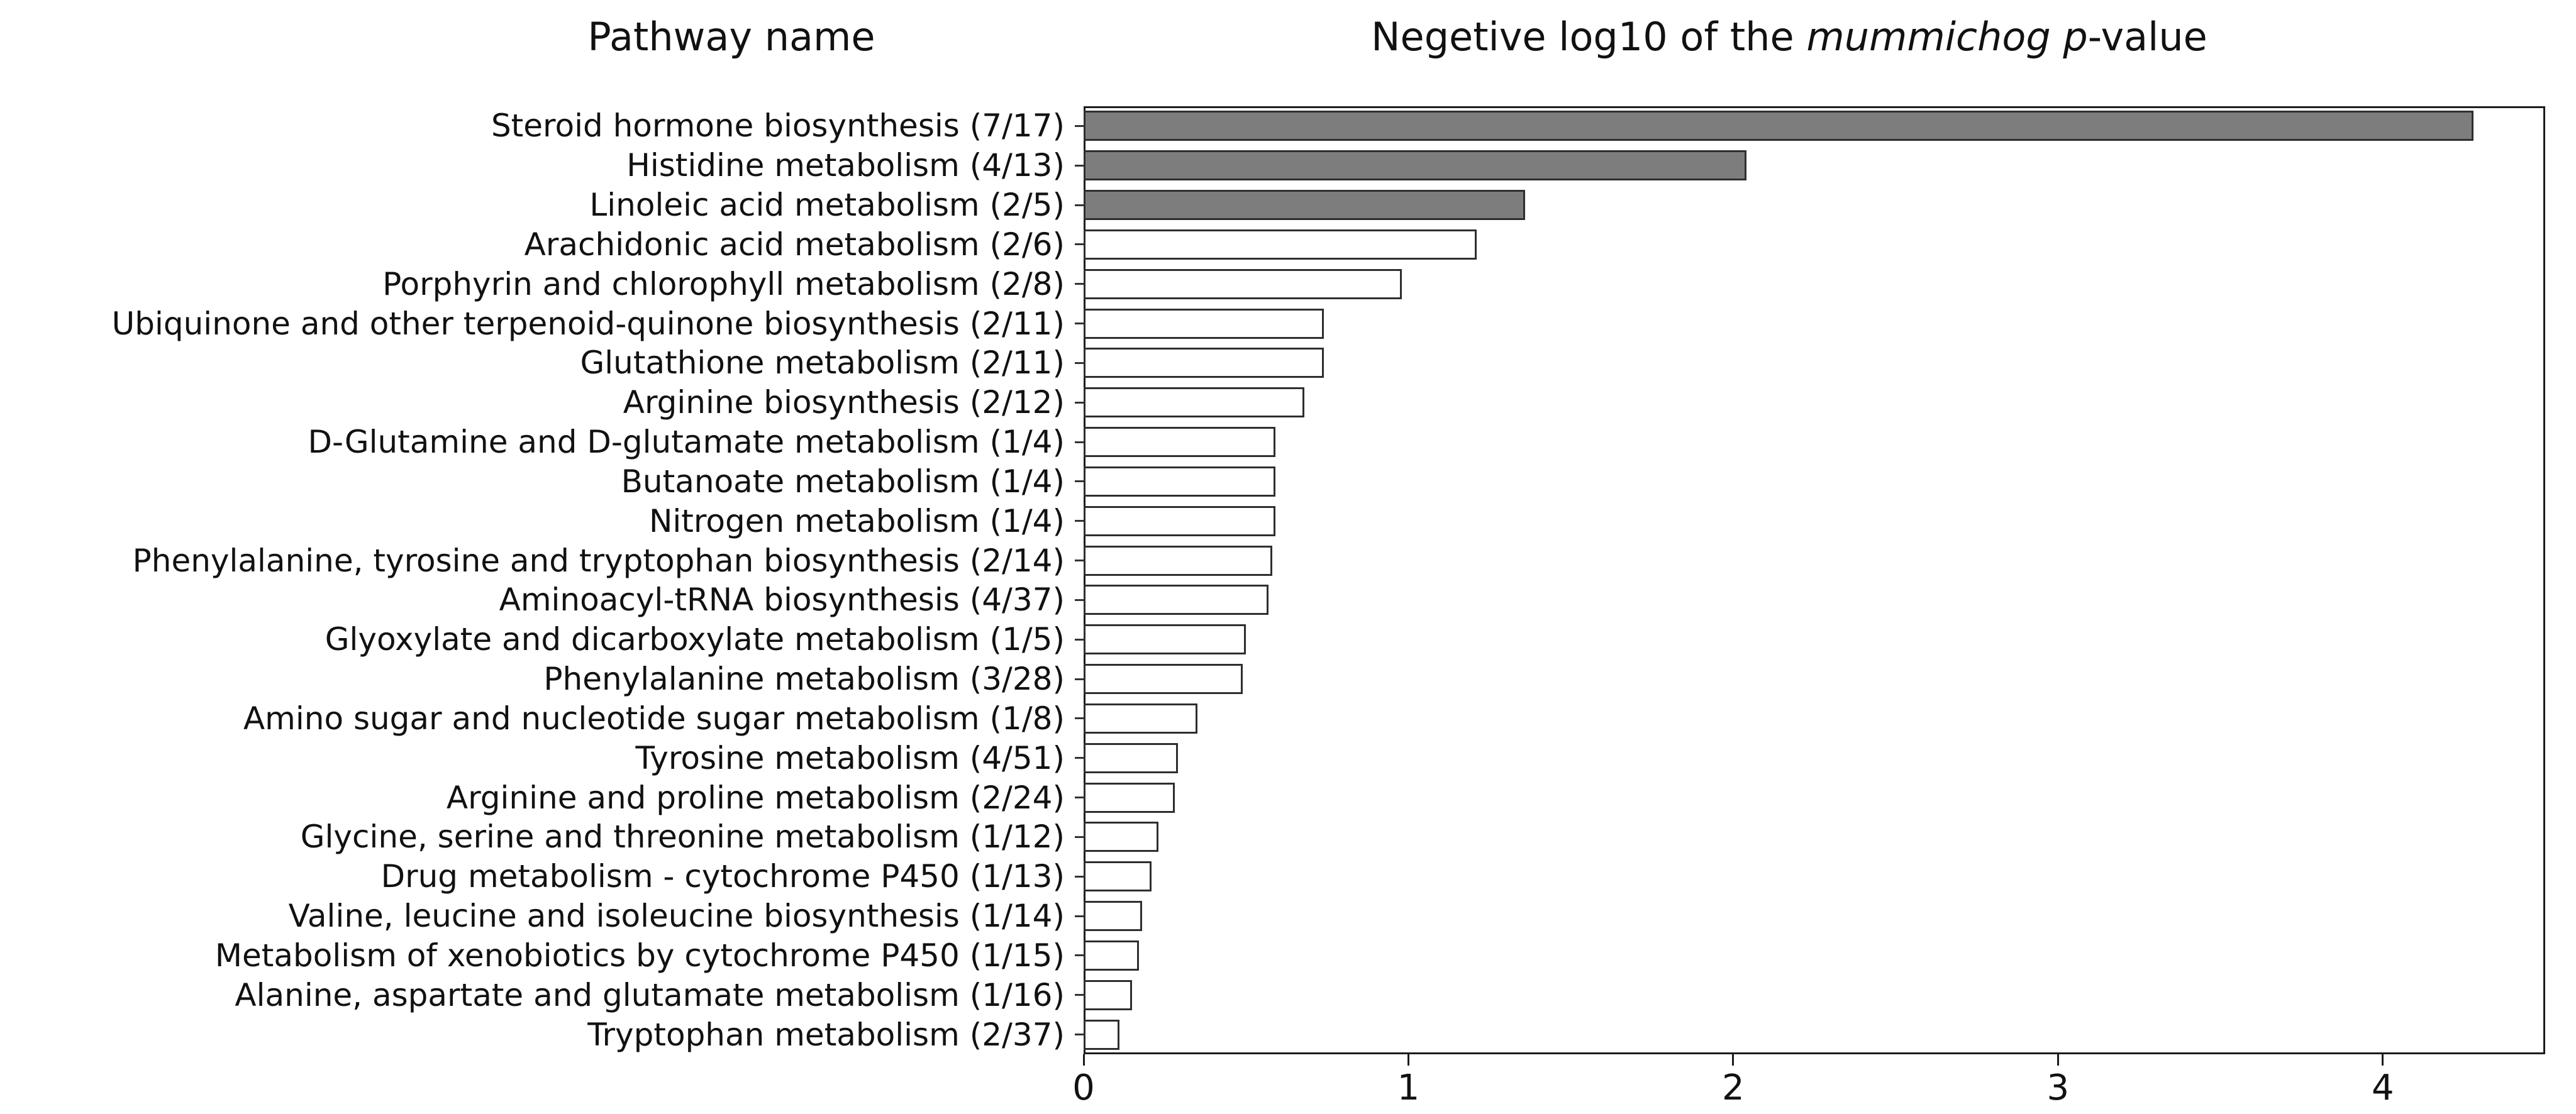 The image size is (2576, 1114). What do you see at coordinates (857, 520) in the screenshot?
I see `pathway-label: Nitrogen metabolism (1/4)` at bounding box center [857, 520].